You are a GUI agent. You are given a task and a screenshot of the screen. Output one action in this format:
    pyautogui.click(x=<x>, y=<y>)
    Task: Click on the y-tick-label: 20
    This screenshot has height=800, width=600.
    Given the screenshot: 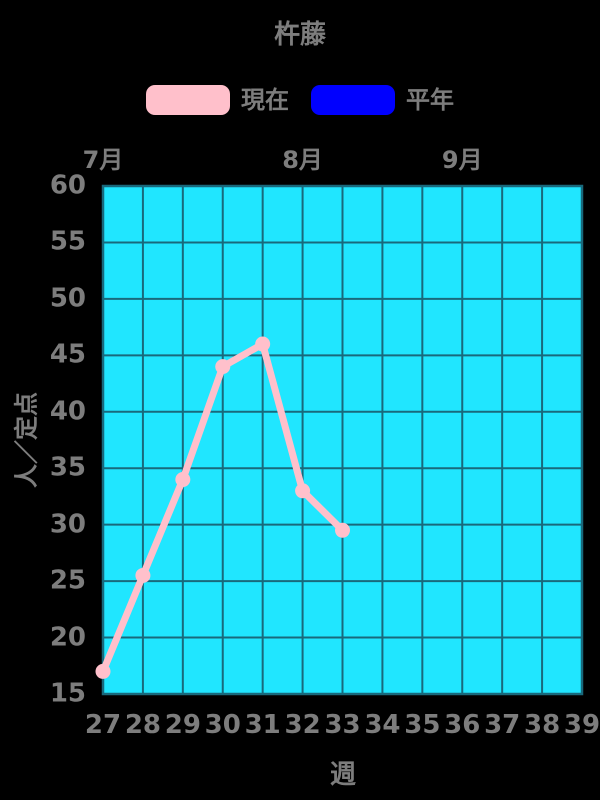 What is the action you would take?
    pyautogui.click(x=67, y=637)
    